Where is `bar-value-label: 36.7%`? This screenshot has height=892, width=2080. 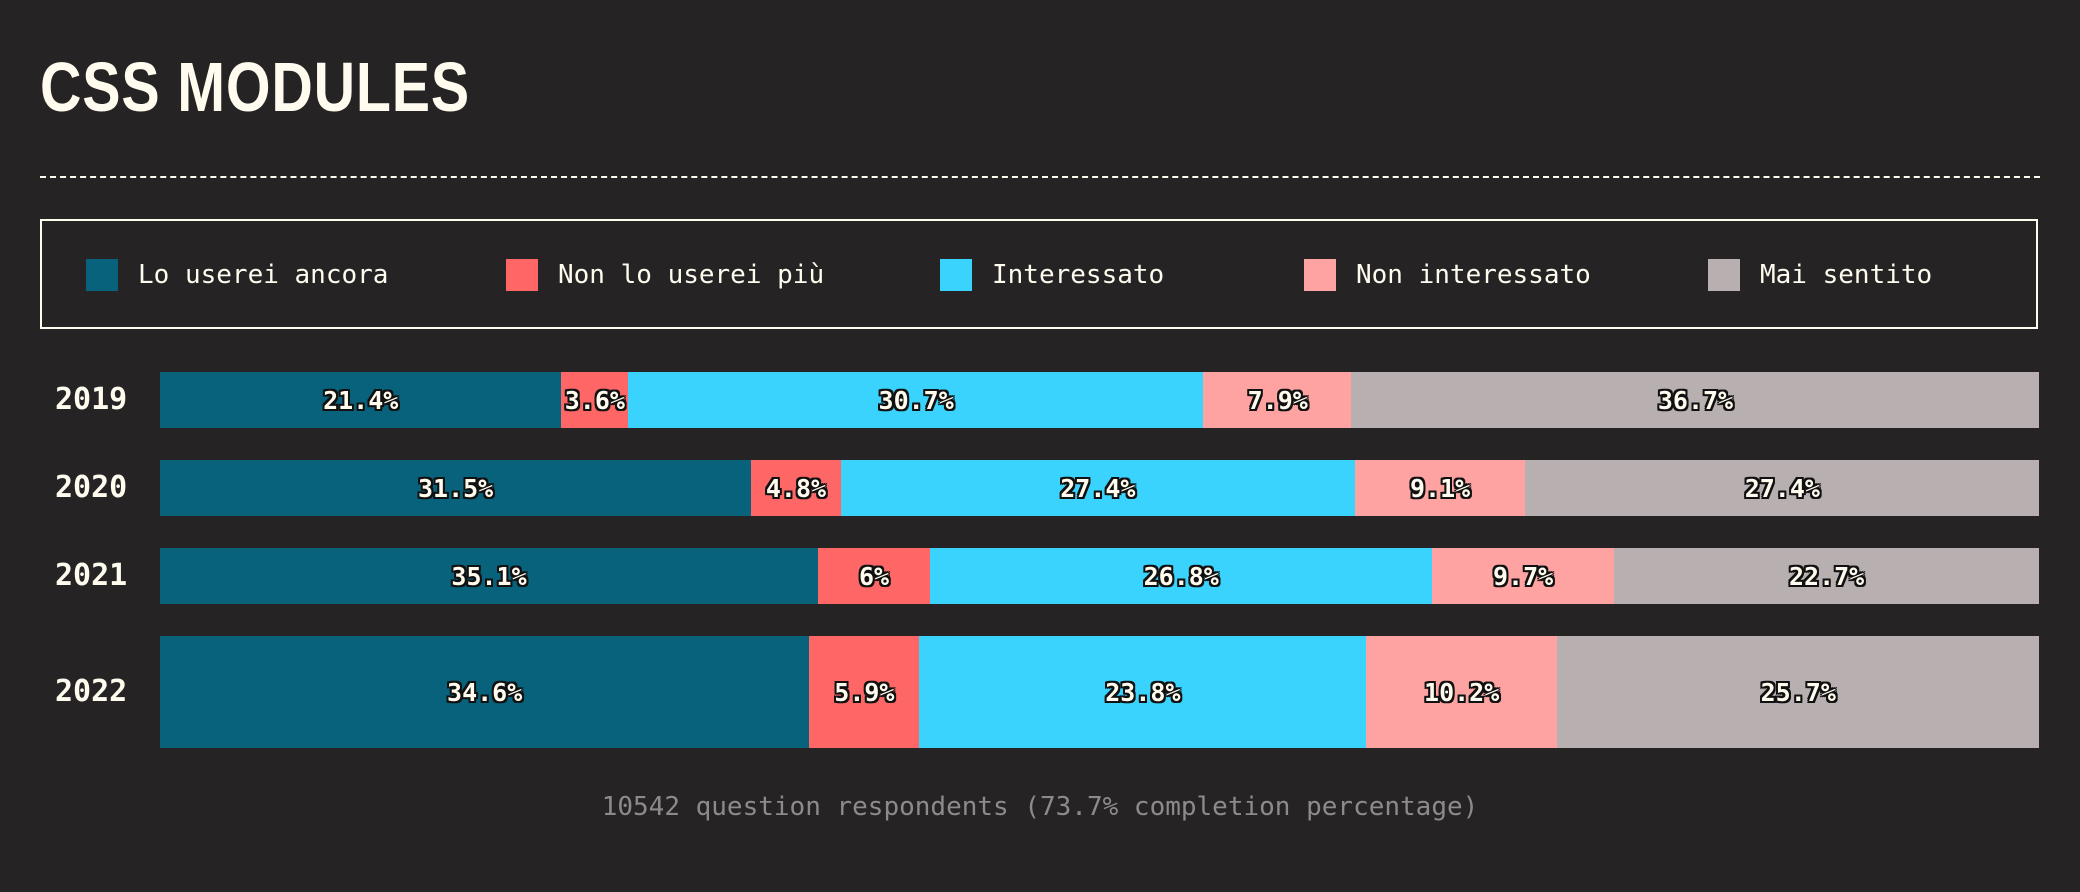 bar-value-label: 36.7% is located at coordinates (1695, 400).